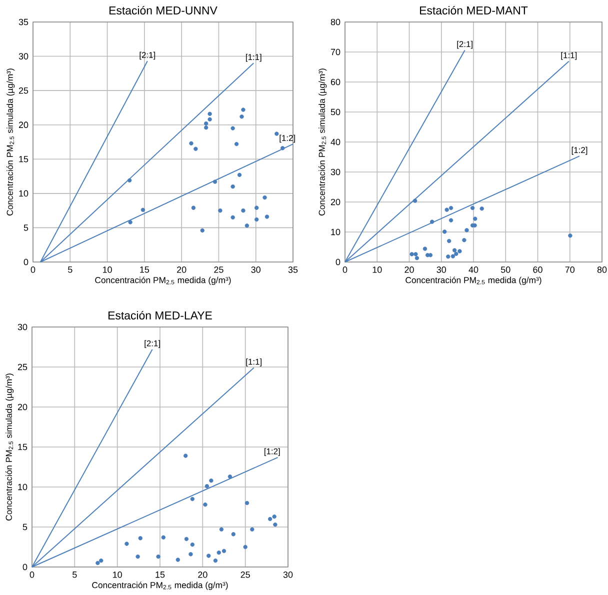 The height and width of the screenshot is (595, 608). I want to click on x-tick-label: 40, so click(473, 269).